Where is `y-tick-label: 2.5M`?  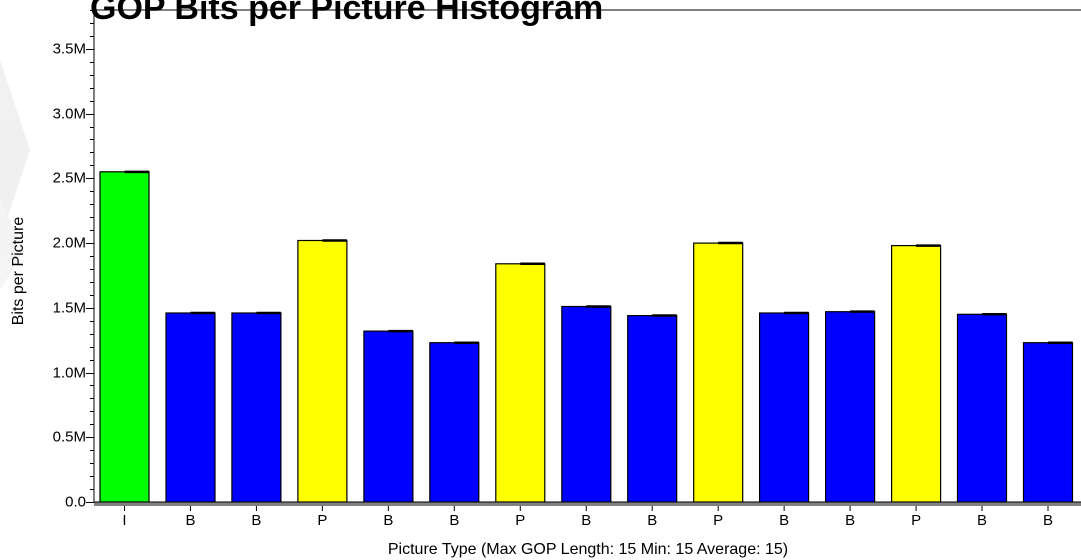 y-tick-label: 2.5M is located at coordinates (69, 177).